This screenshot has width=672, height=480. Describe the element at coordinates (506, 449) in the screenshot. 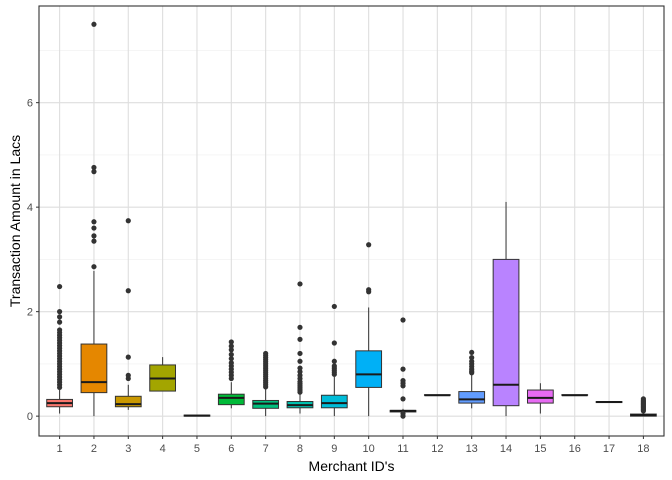

I see `x-tick-label: 14` at that location.